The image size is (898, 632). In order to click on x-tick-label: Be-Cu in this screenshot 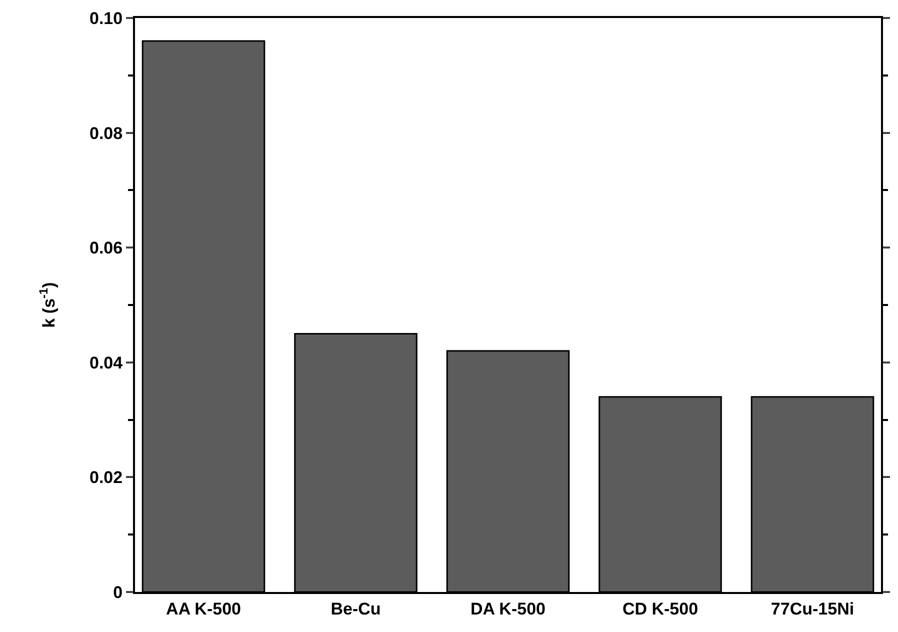, I will do `click(355, 608)`.